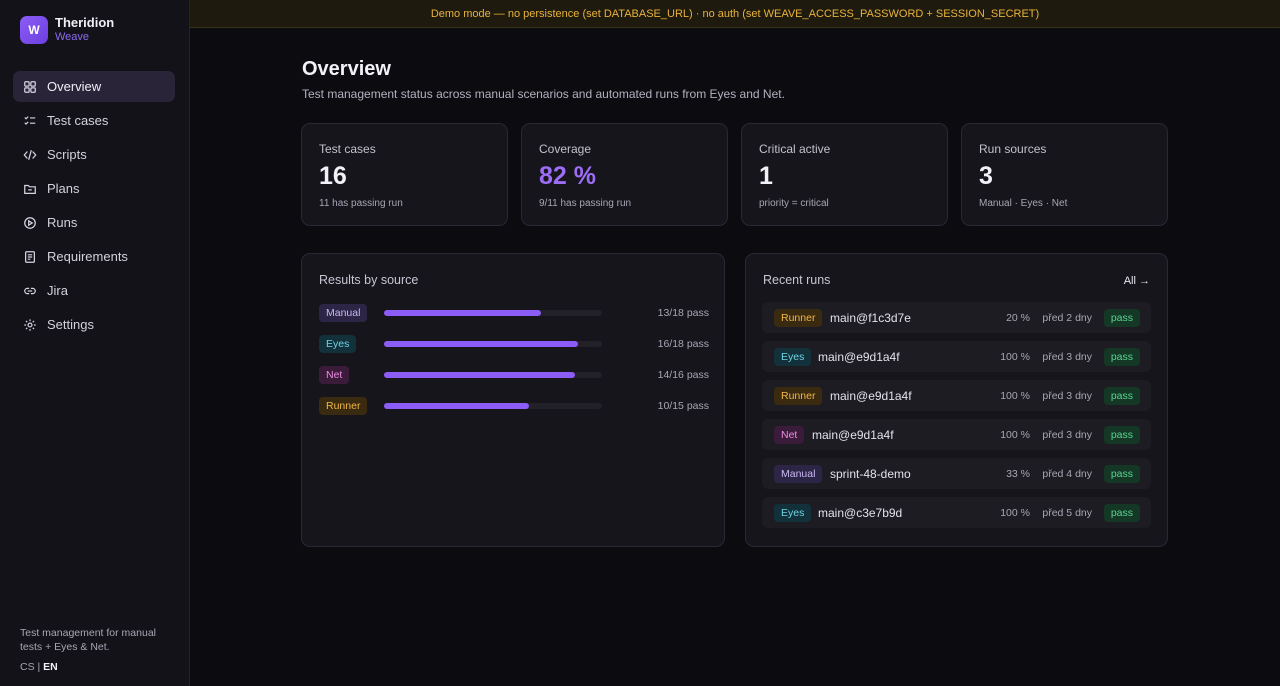 The width and height of the screenshot is (1280, 686). I want to click on nav-item-label: Jira, so click(57, 290).